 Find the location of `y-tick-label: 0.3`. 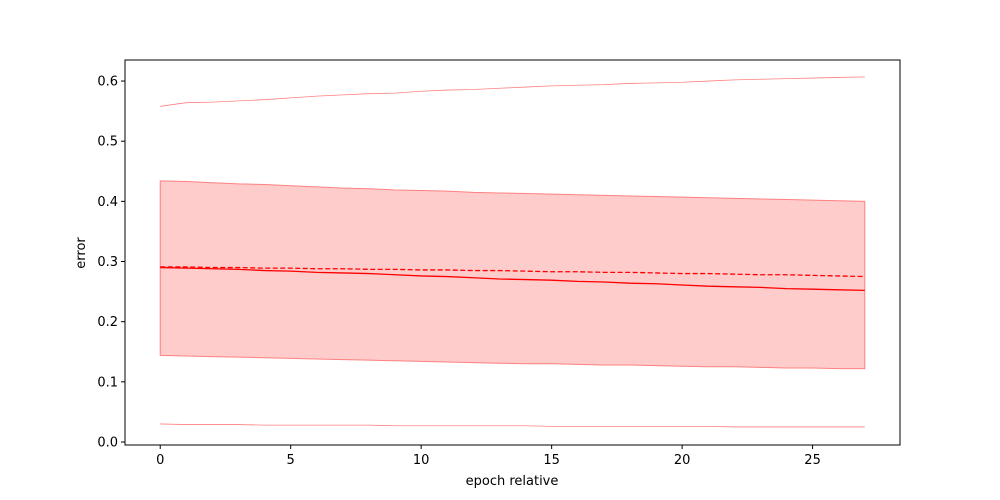

y-tick-label: 0.3 is located at coordinates (107, 262).